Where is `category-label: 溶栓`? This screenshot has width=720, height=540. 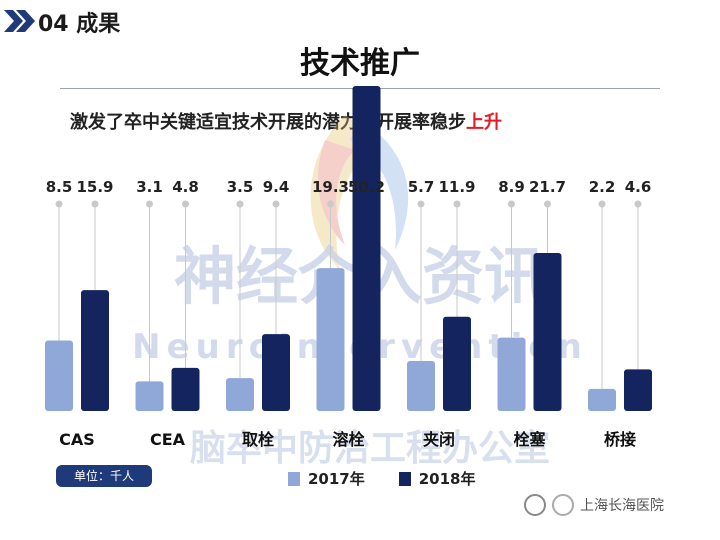 category-label: 溶栓 is located at coordinates (348, 439).